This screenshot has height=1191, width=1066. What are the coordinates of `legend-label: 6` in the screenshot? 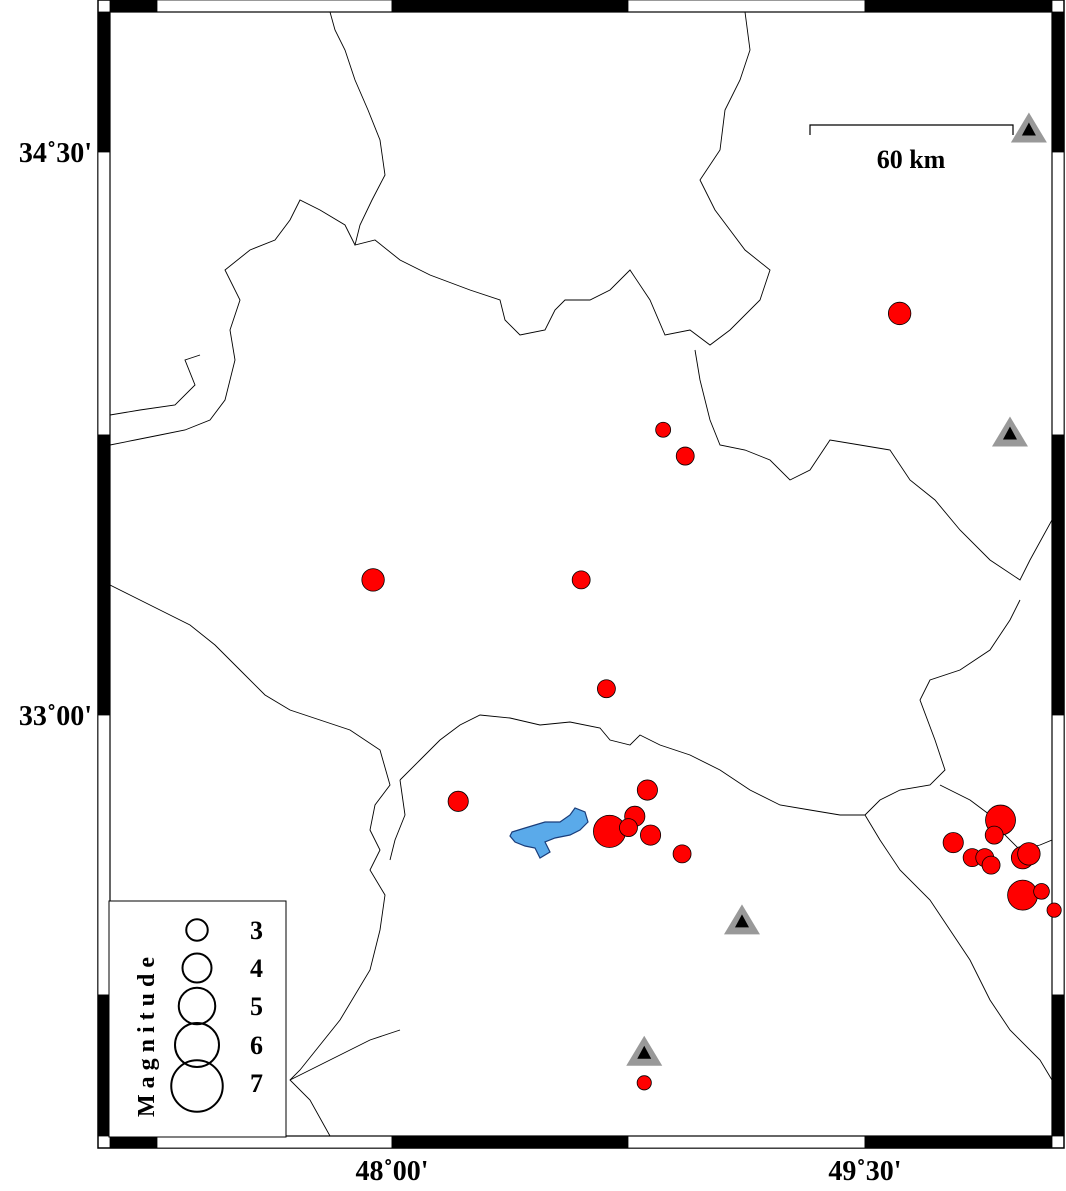 It's located at (256, 1045).